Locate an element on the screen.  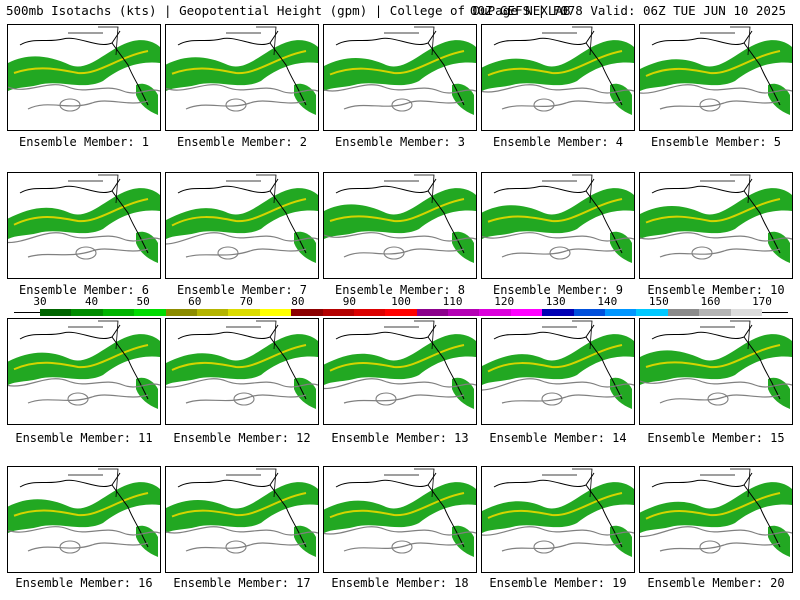
ensemble-member-label: Ensemble Member: 2 is located at coordinates (242, 142).